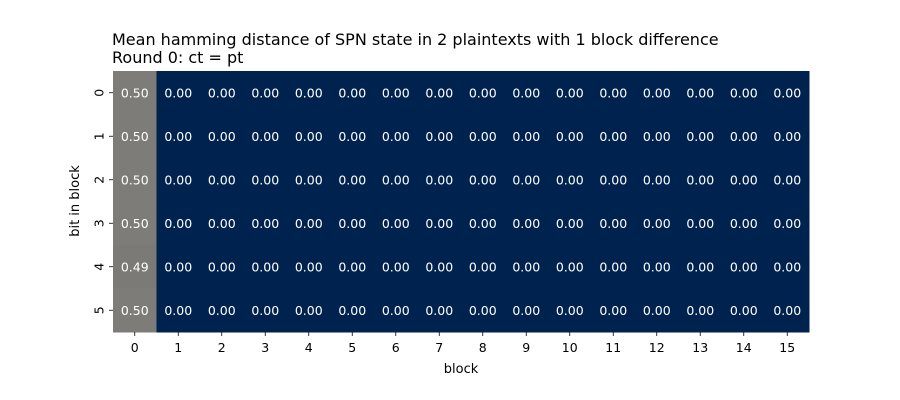 Image resolution: width=900 pixels, height=400 pixels. Describe the element at coordinates (570, 347) in the screenshot. I see `x-tick-label: 10` at that location.